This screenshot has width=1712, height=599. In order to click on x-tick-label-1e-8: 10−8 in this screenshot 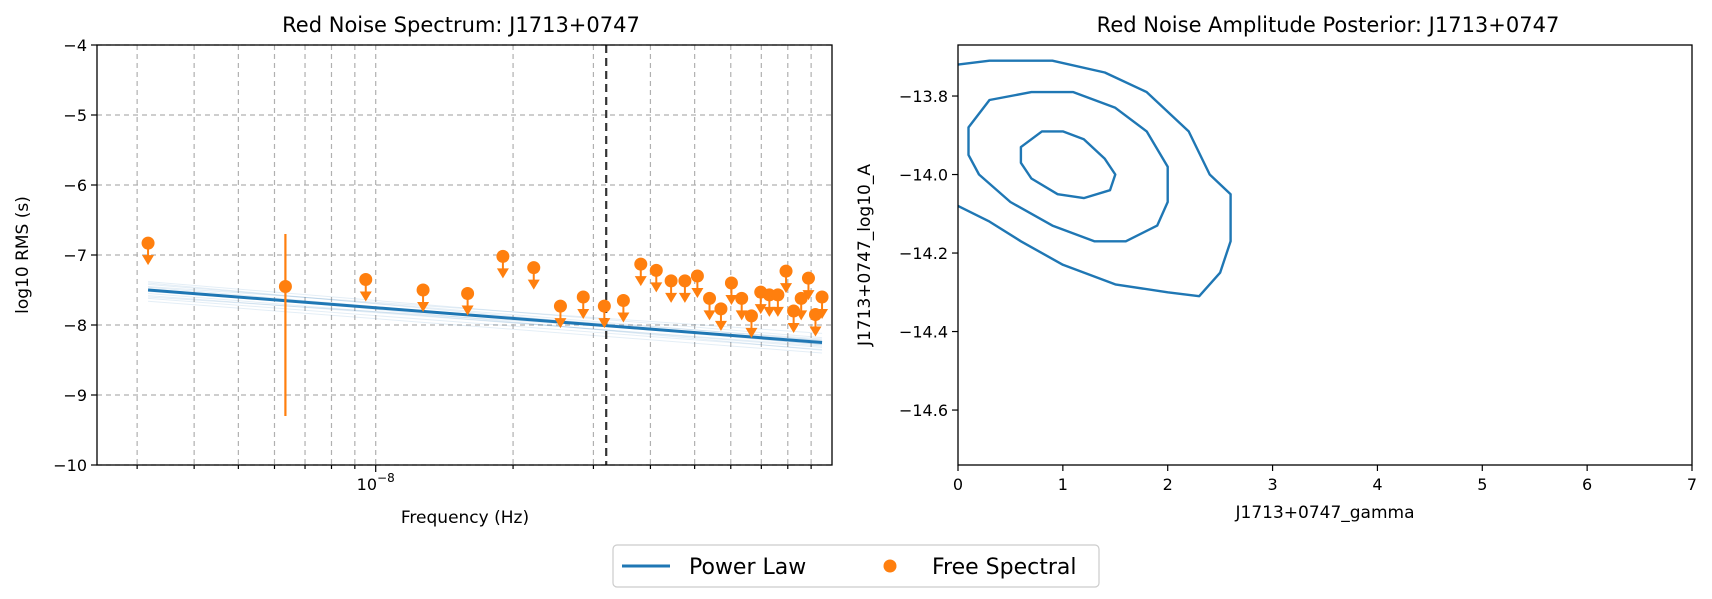, I will do `click(376, 482)`.